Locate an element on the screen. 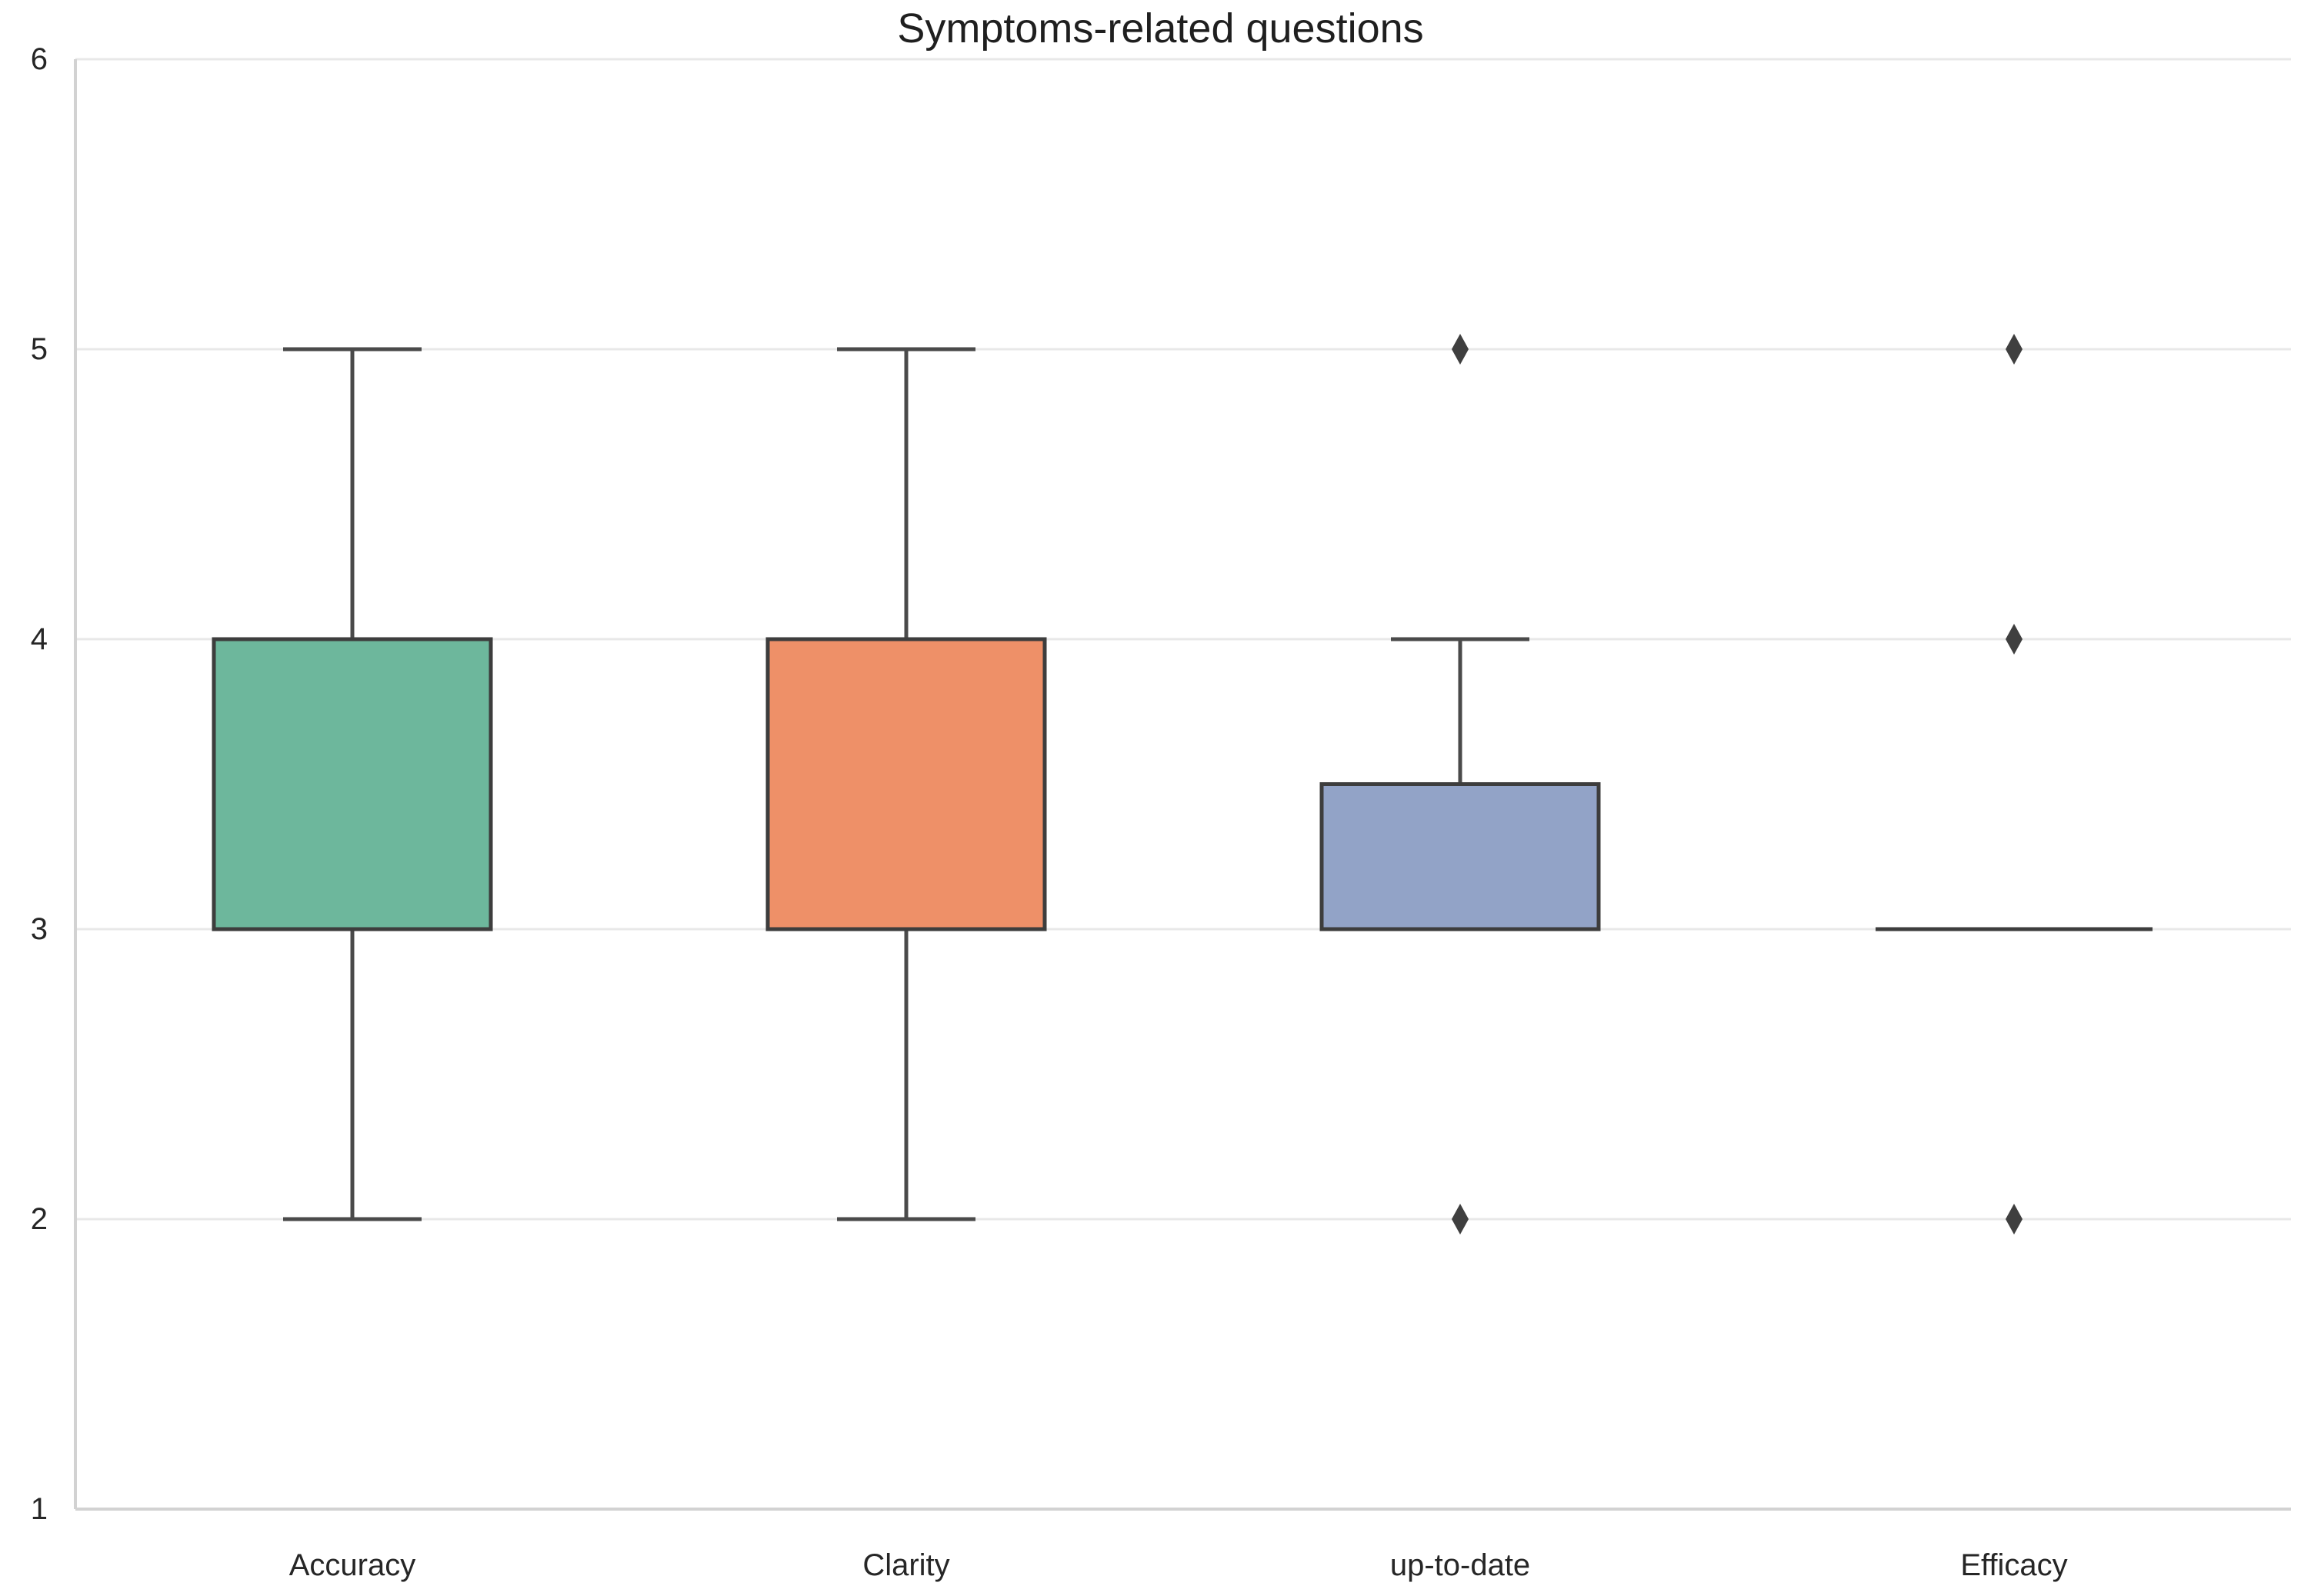 The height and width of the screenshot is (1596, 2321). box-Clarity is located at coordinates (906, 784).